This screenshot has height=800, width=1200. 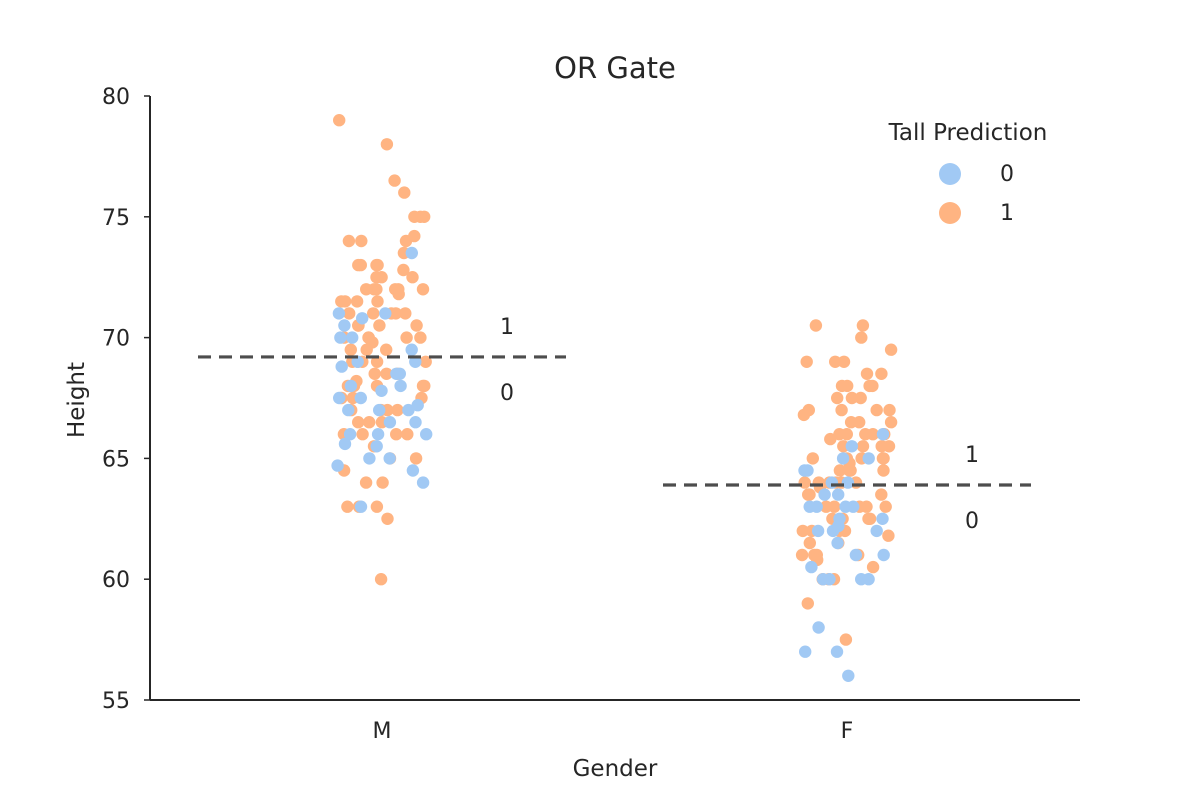 I want to click on threshold-label-above: 1, so click(x=972, y=455).